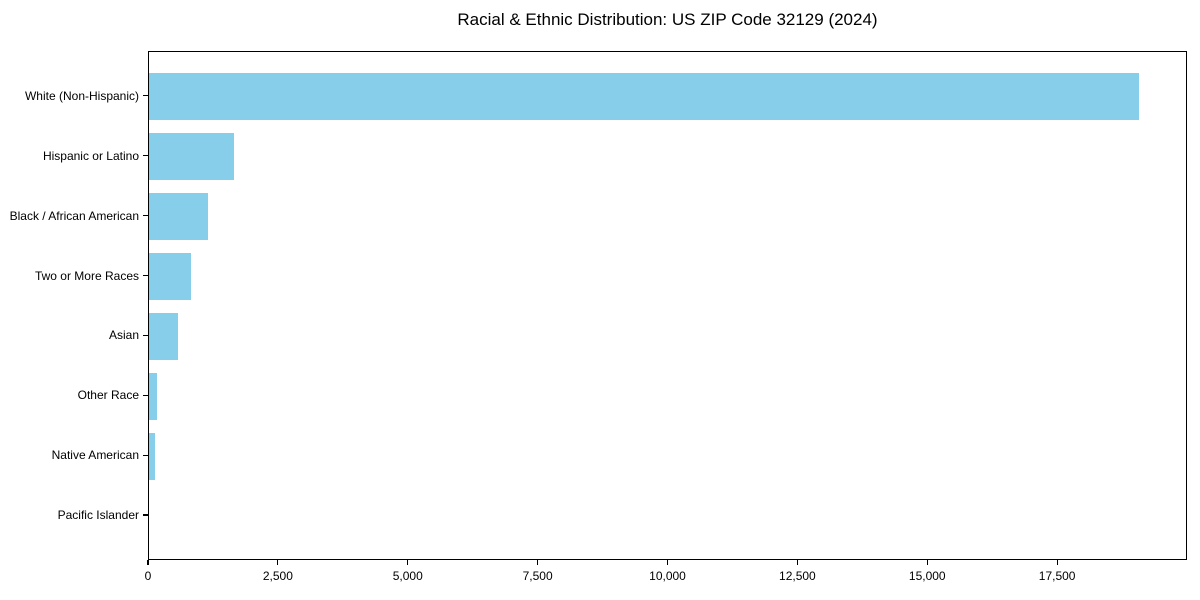 This screenshot has width=1200, height=600. Describe the element at coordinates (152, 456) in the screenshot. I see `bar-native-american` at that location.